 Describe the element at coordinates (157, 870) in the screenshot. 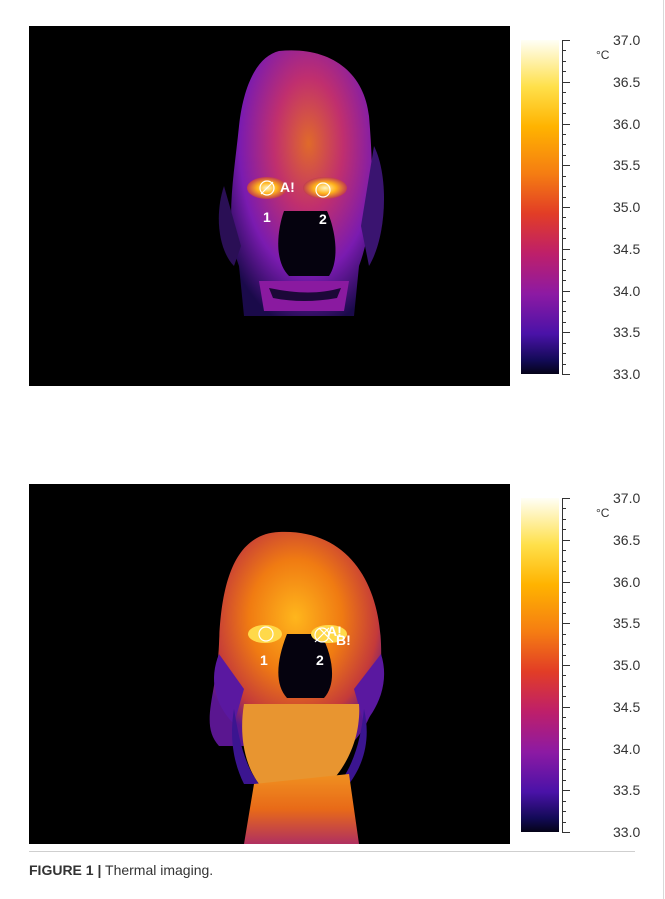

I see `caption-text: Thermal imaging.` at that location.